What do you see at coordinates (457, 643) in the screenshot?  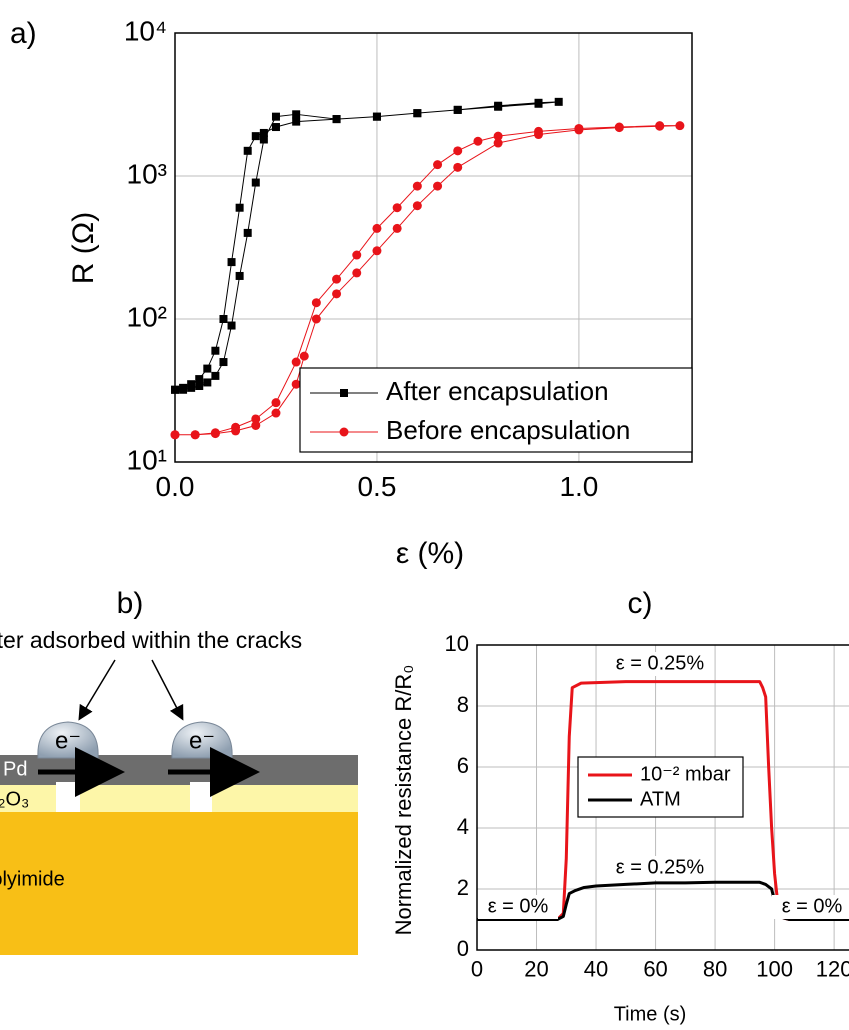 I see `y-tick-label: 10` at bounding box center [457, 643].